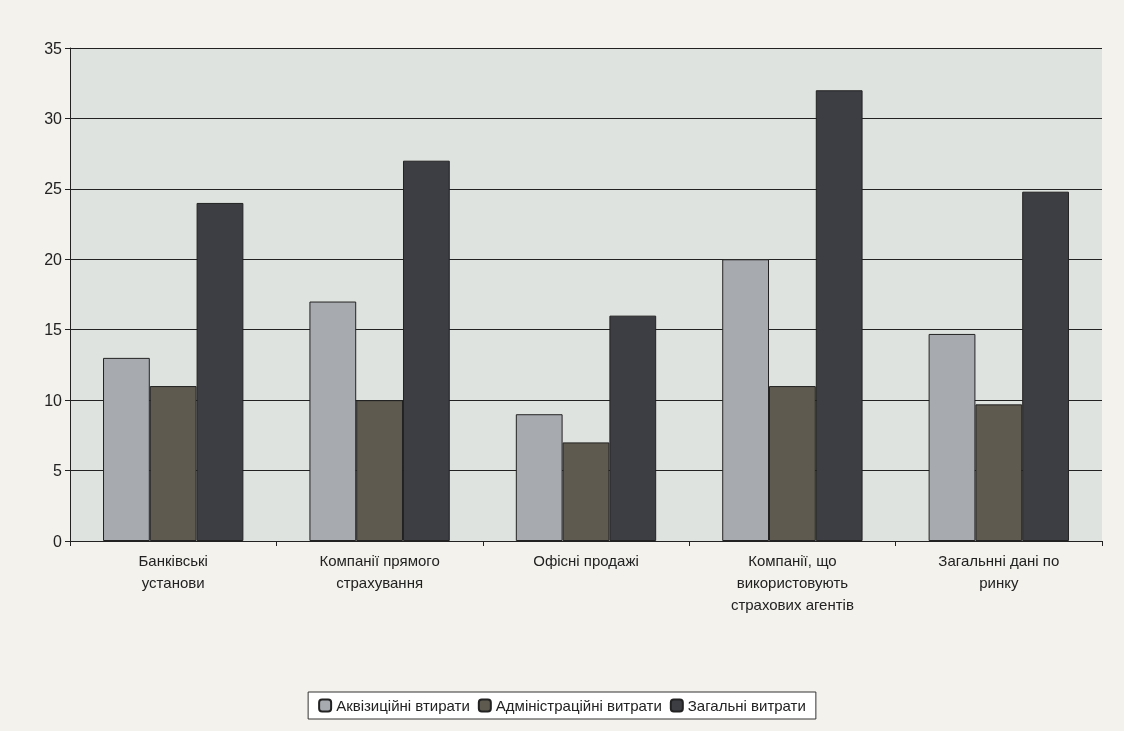 This screenshot has height=731, width=1124. What do you see at coordinates (578, 705) in the screenshot?
I see `legend-label: Адміністраційні витрати` at bounding box center [578, 705].